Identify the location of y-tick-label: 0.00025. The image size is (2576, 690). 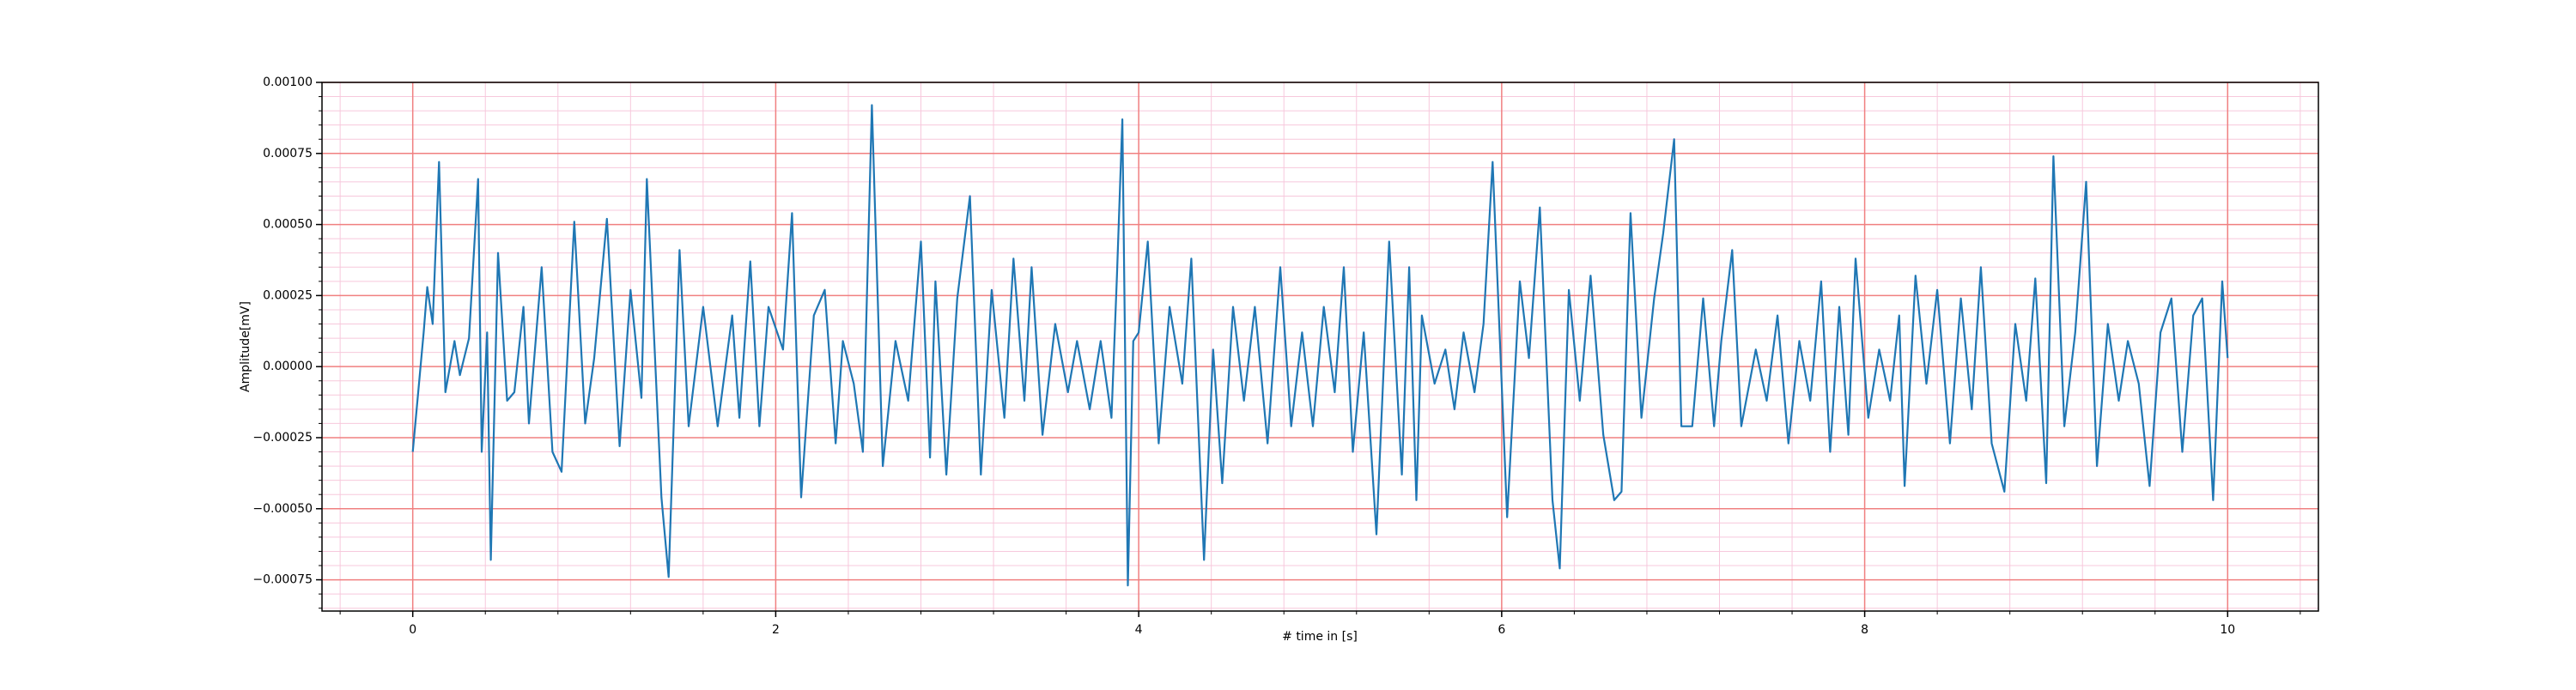
(288, 295).